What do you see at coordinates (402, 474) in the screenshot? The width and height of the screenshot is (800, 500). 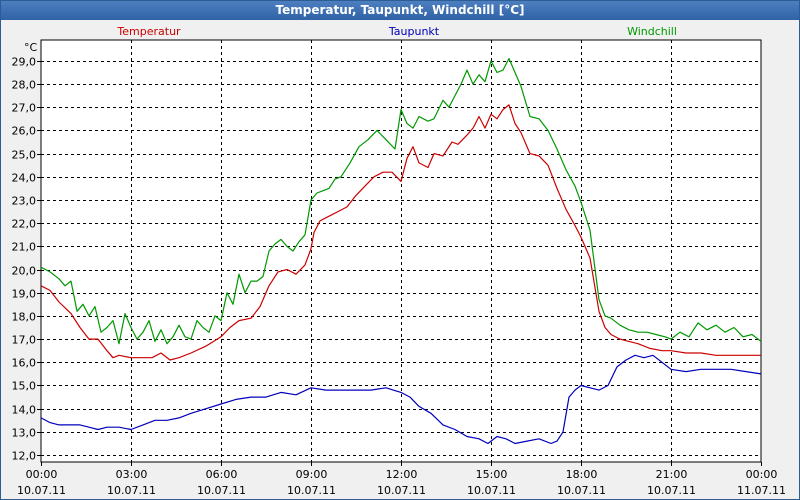 I see `x-tick-time: 12:00` at bounding box center [402, 474].